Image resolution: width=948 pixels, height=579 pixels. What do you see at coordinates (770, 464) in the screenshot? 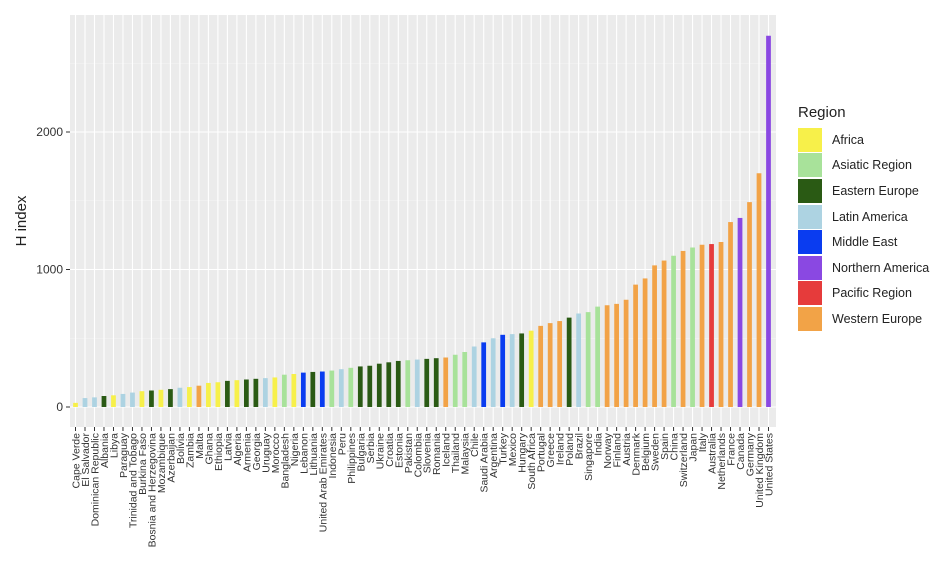
I see `x-tick-label: United States` at bounding box center [770, 464].